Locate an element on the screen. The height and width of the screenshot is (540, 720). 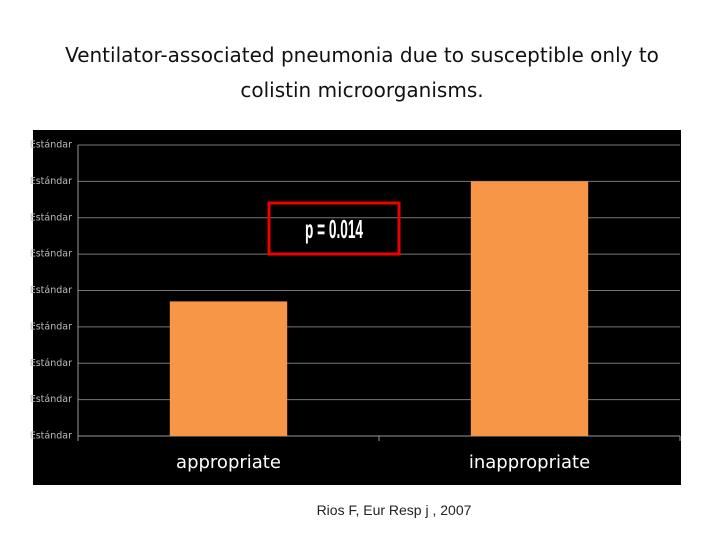
annotation: p = 0.014 is located at coordinates (334, 229).